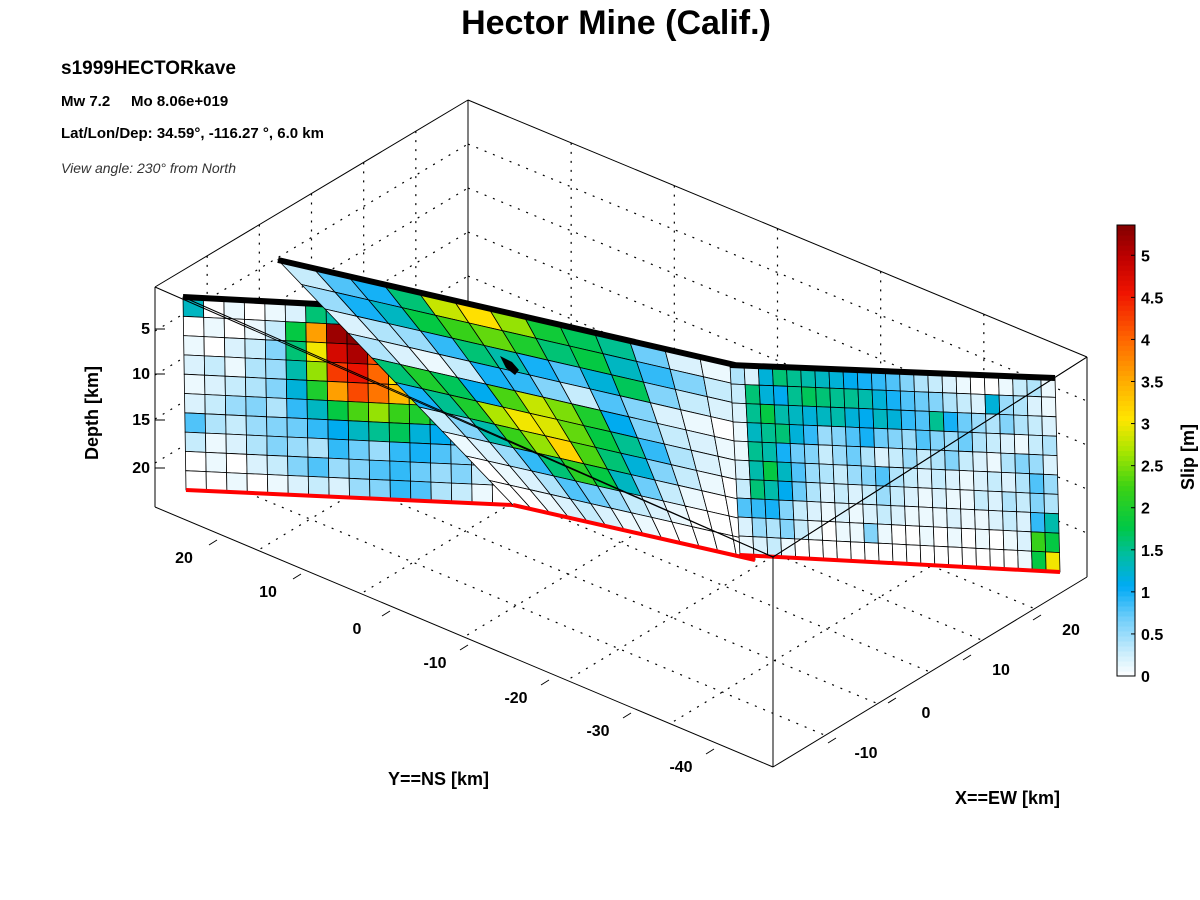 This screenshot has height=900, width=1200. What do you see at coordinates (1145, 256) in the screenshot?
I see `colorbar-tick-label: 5` at bounding box center [1145, 256].